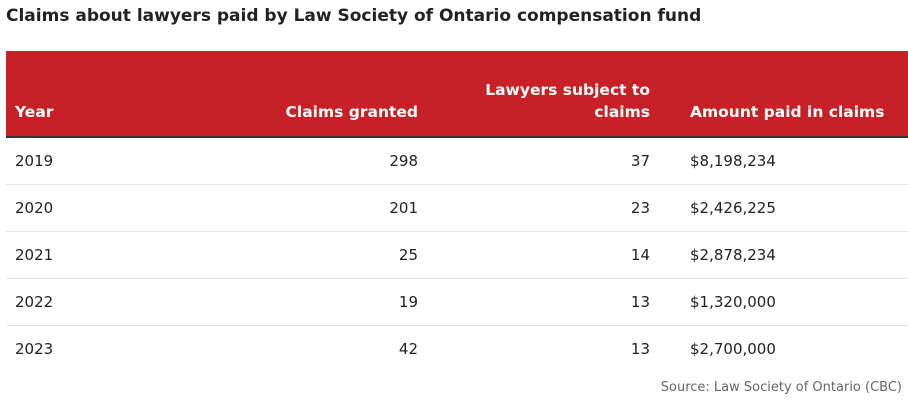 This screenshot has height=402, width=908. I want to click on cell-lawyers-subject: 14, so click(534, 255).